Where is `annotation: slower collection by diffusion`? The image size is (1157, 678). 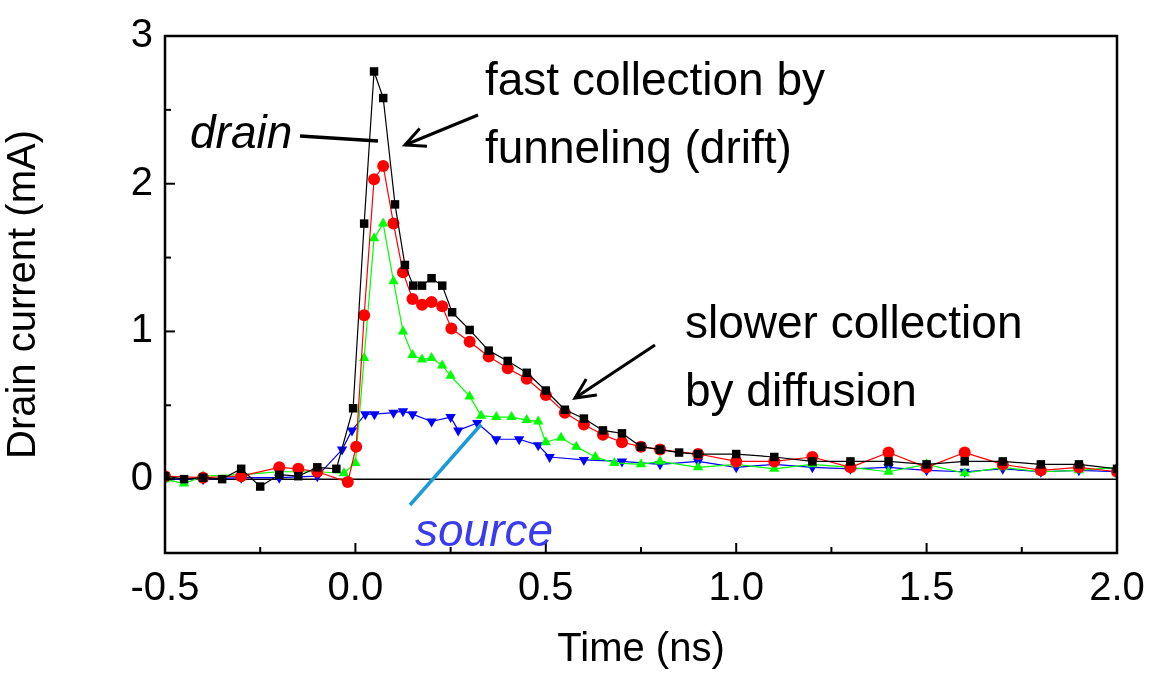
annotation: slower collection by diffusion is located at coordinates (854, 355).